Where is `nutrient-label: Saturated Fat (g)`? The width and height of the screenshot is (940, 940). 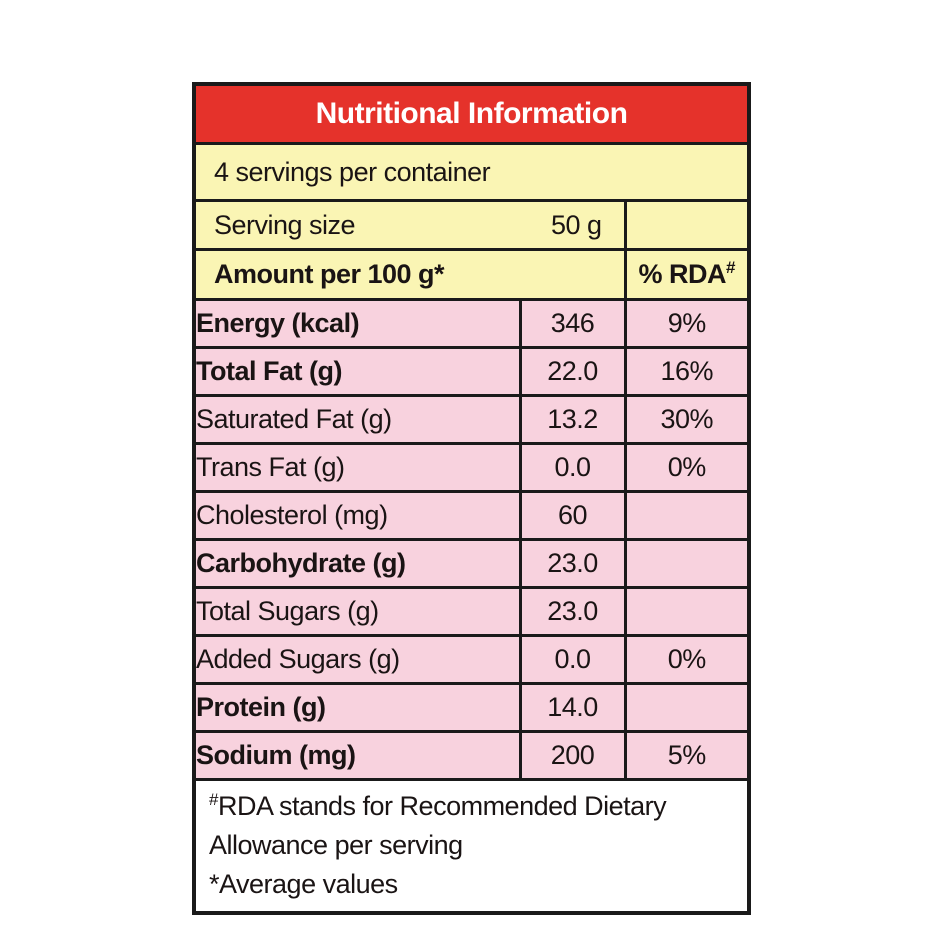
nutrient-label: Saturated Fat (g) is located at coordinates (357, 419).